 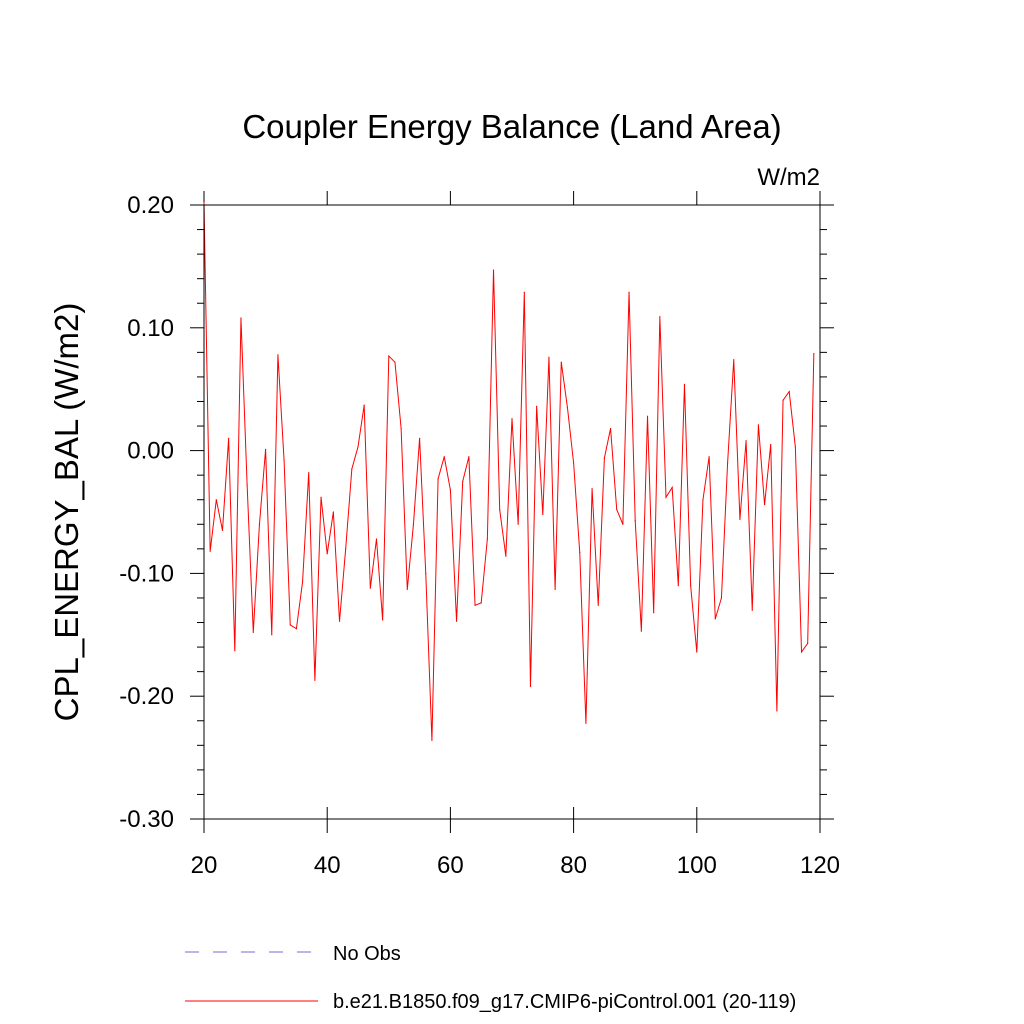 What do you see at coordinates (146, 819) in the screenshot?
I see `y-tick-label: -0.30` at bounding box center [146, 819].